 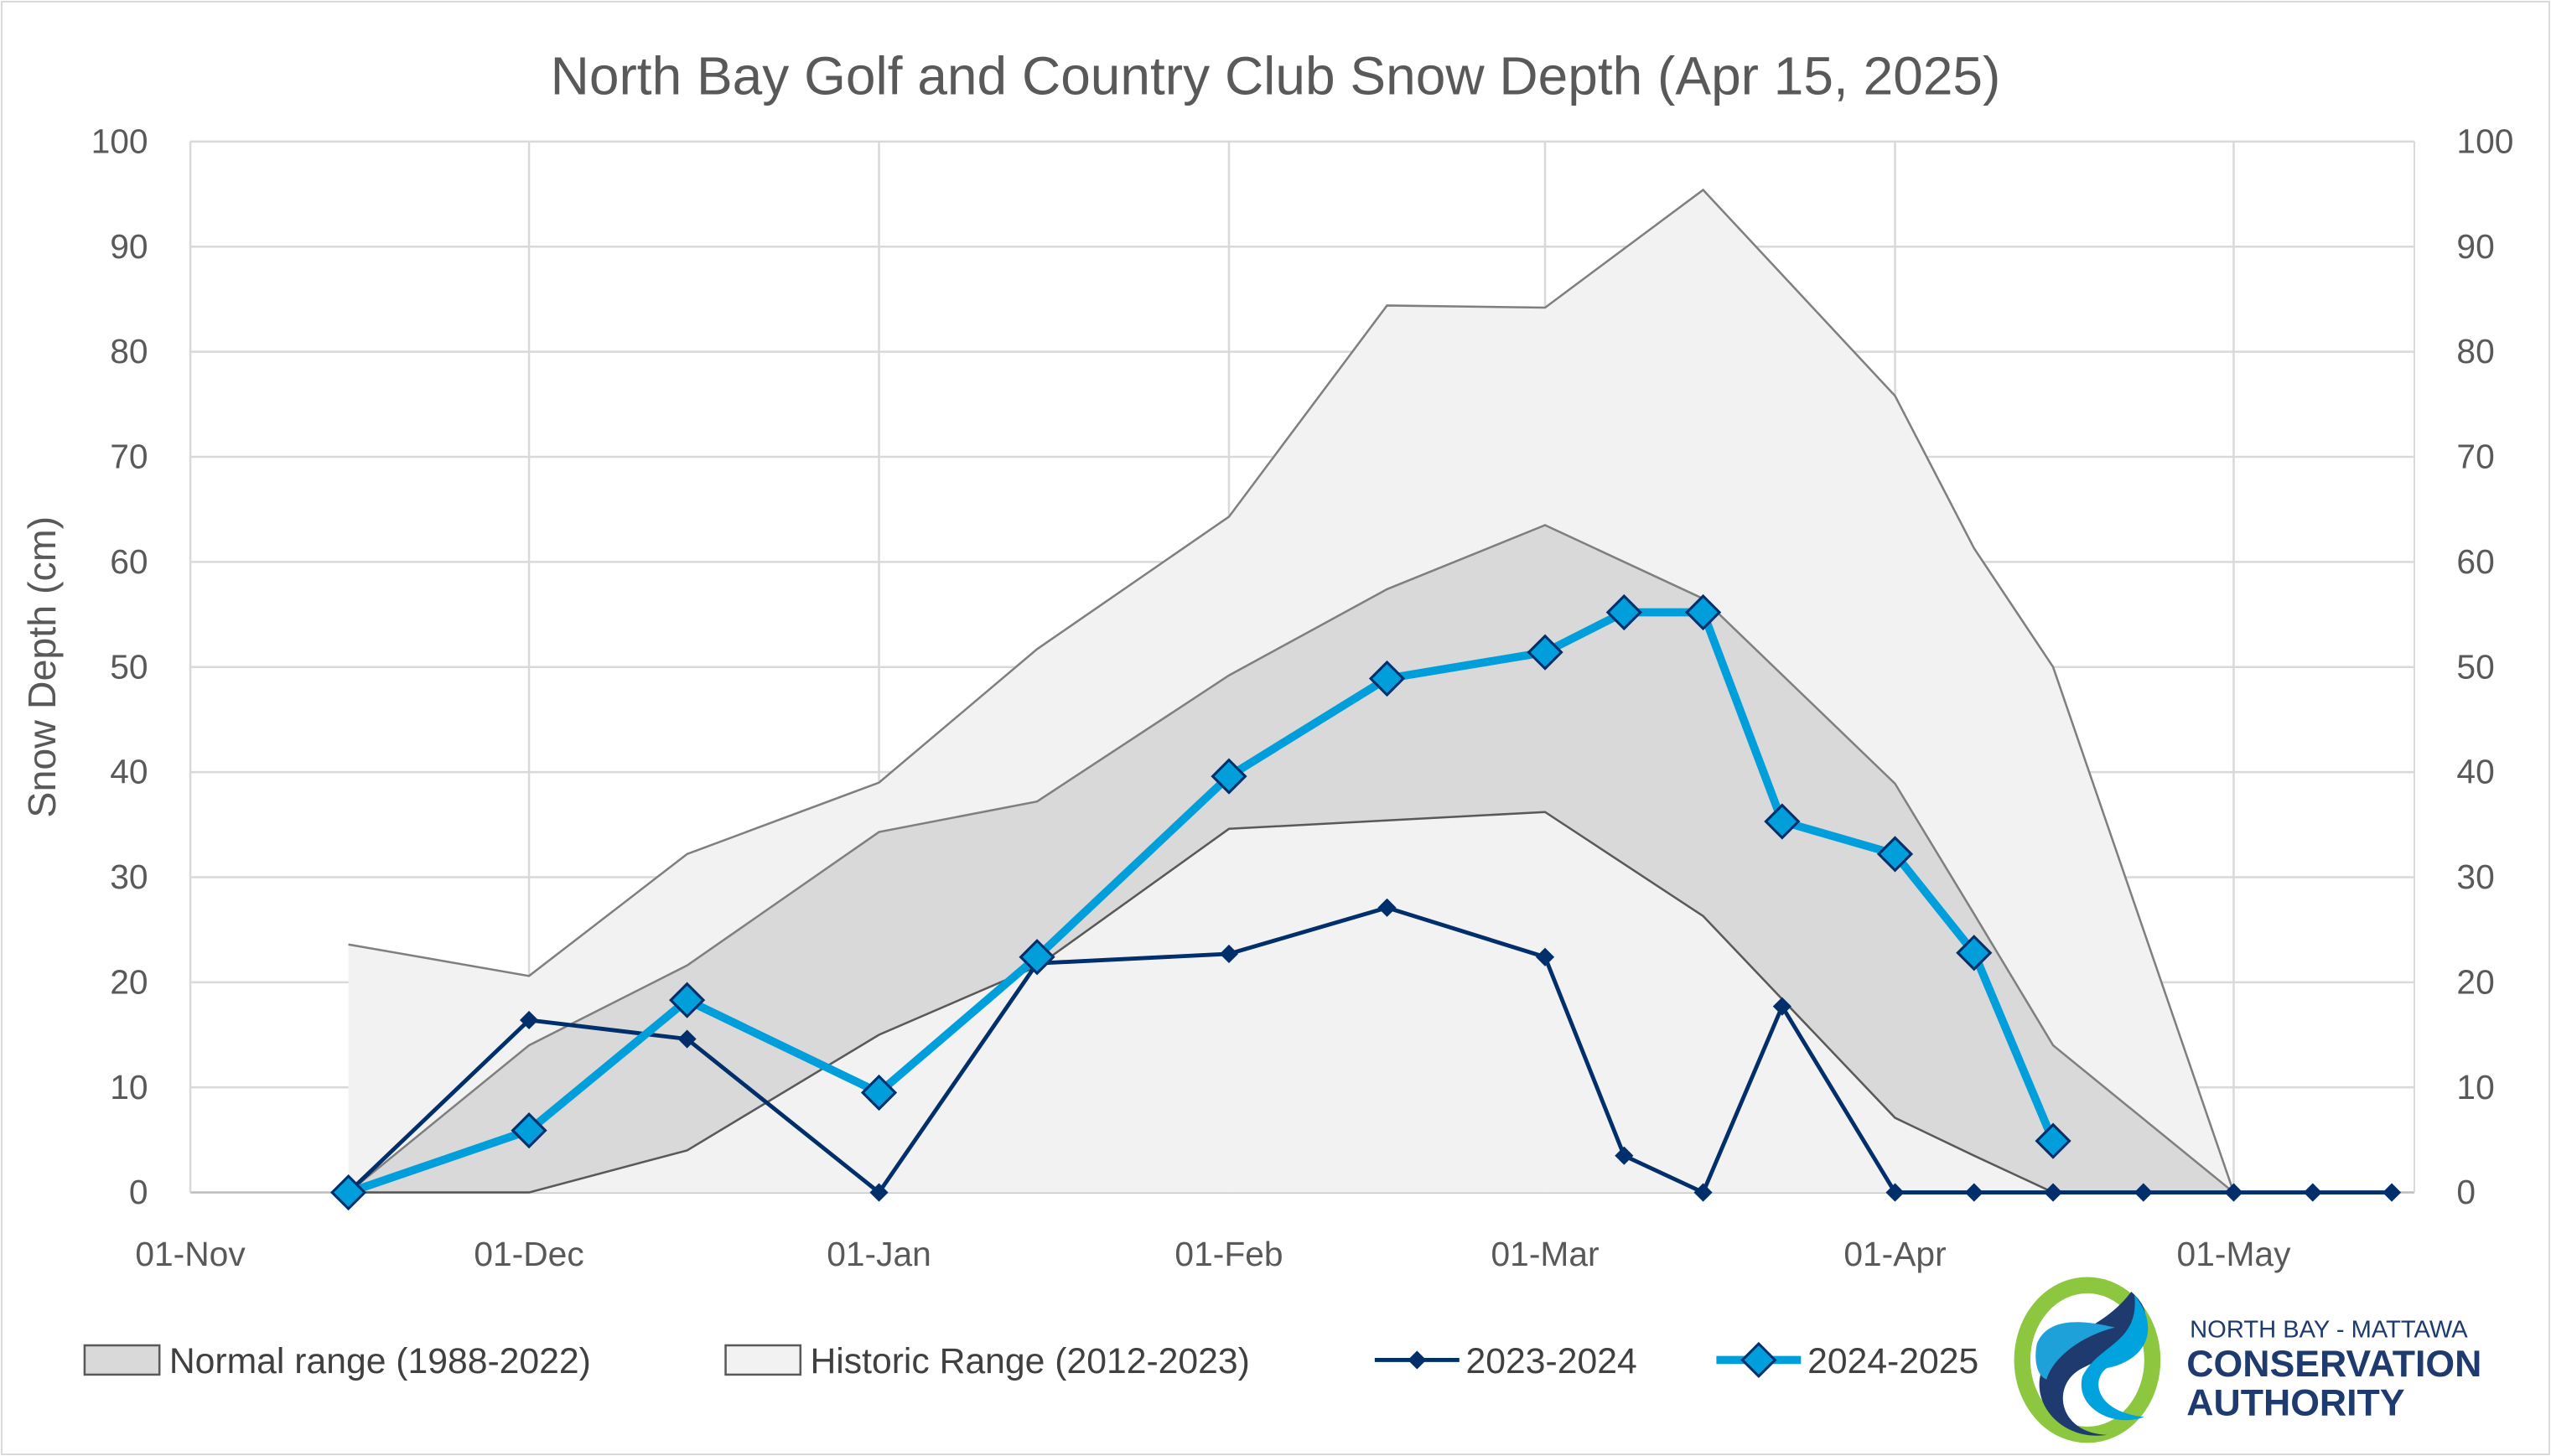 I want to click on y2-tick-label: 70, so click(x=2475, y=457).